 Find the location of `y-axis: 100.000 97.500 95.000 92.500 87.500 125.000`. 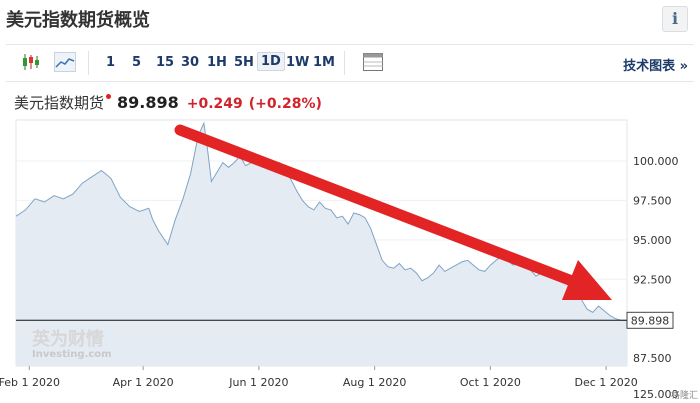

y-axis: 100.000 97.500 95.000 92.500 87.500 125.000 is located at coordinates (656, 278).